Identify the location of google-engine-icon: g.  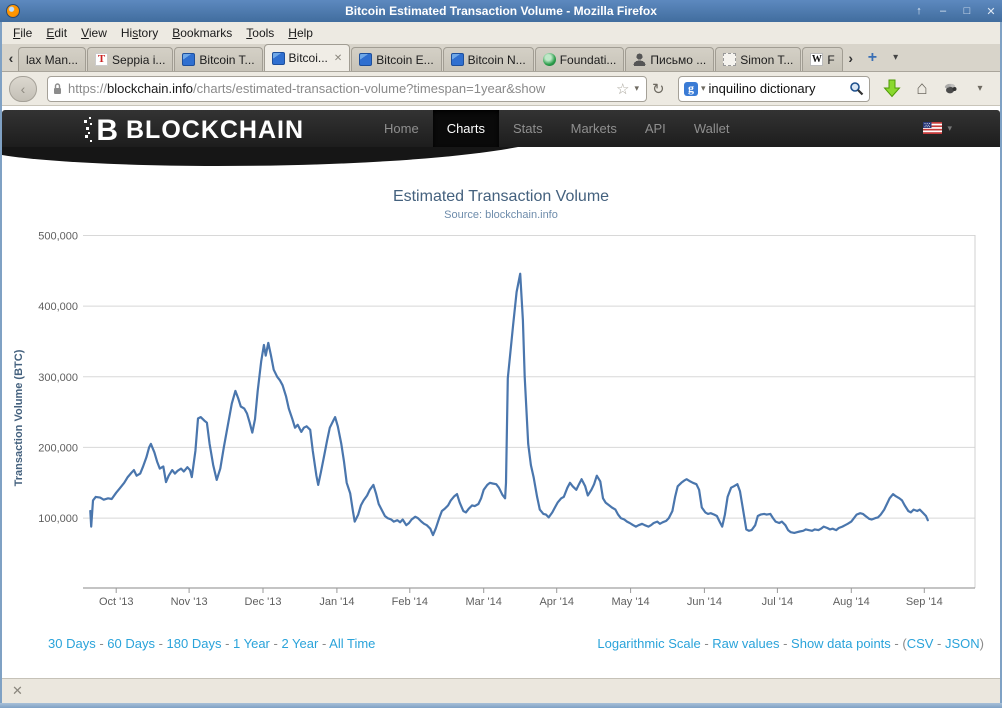
(691, 88).